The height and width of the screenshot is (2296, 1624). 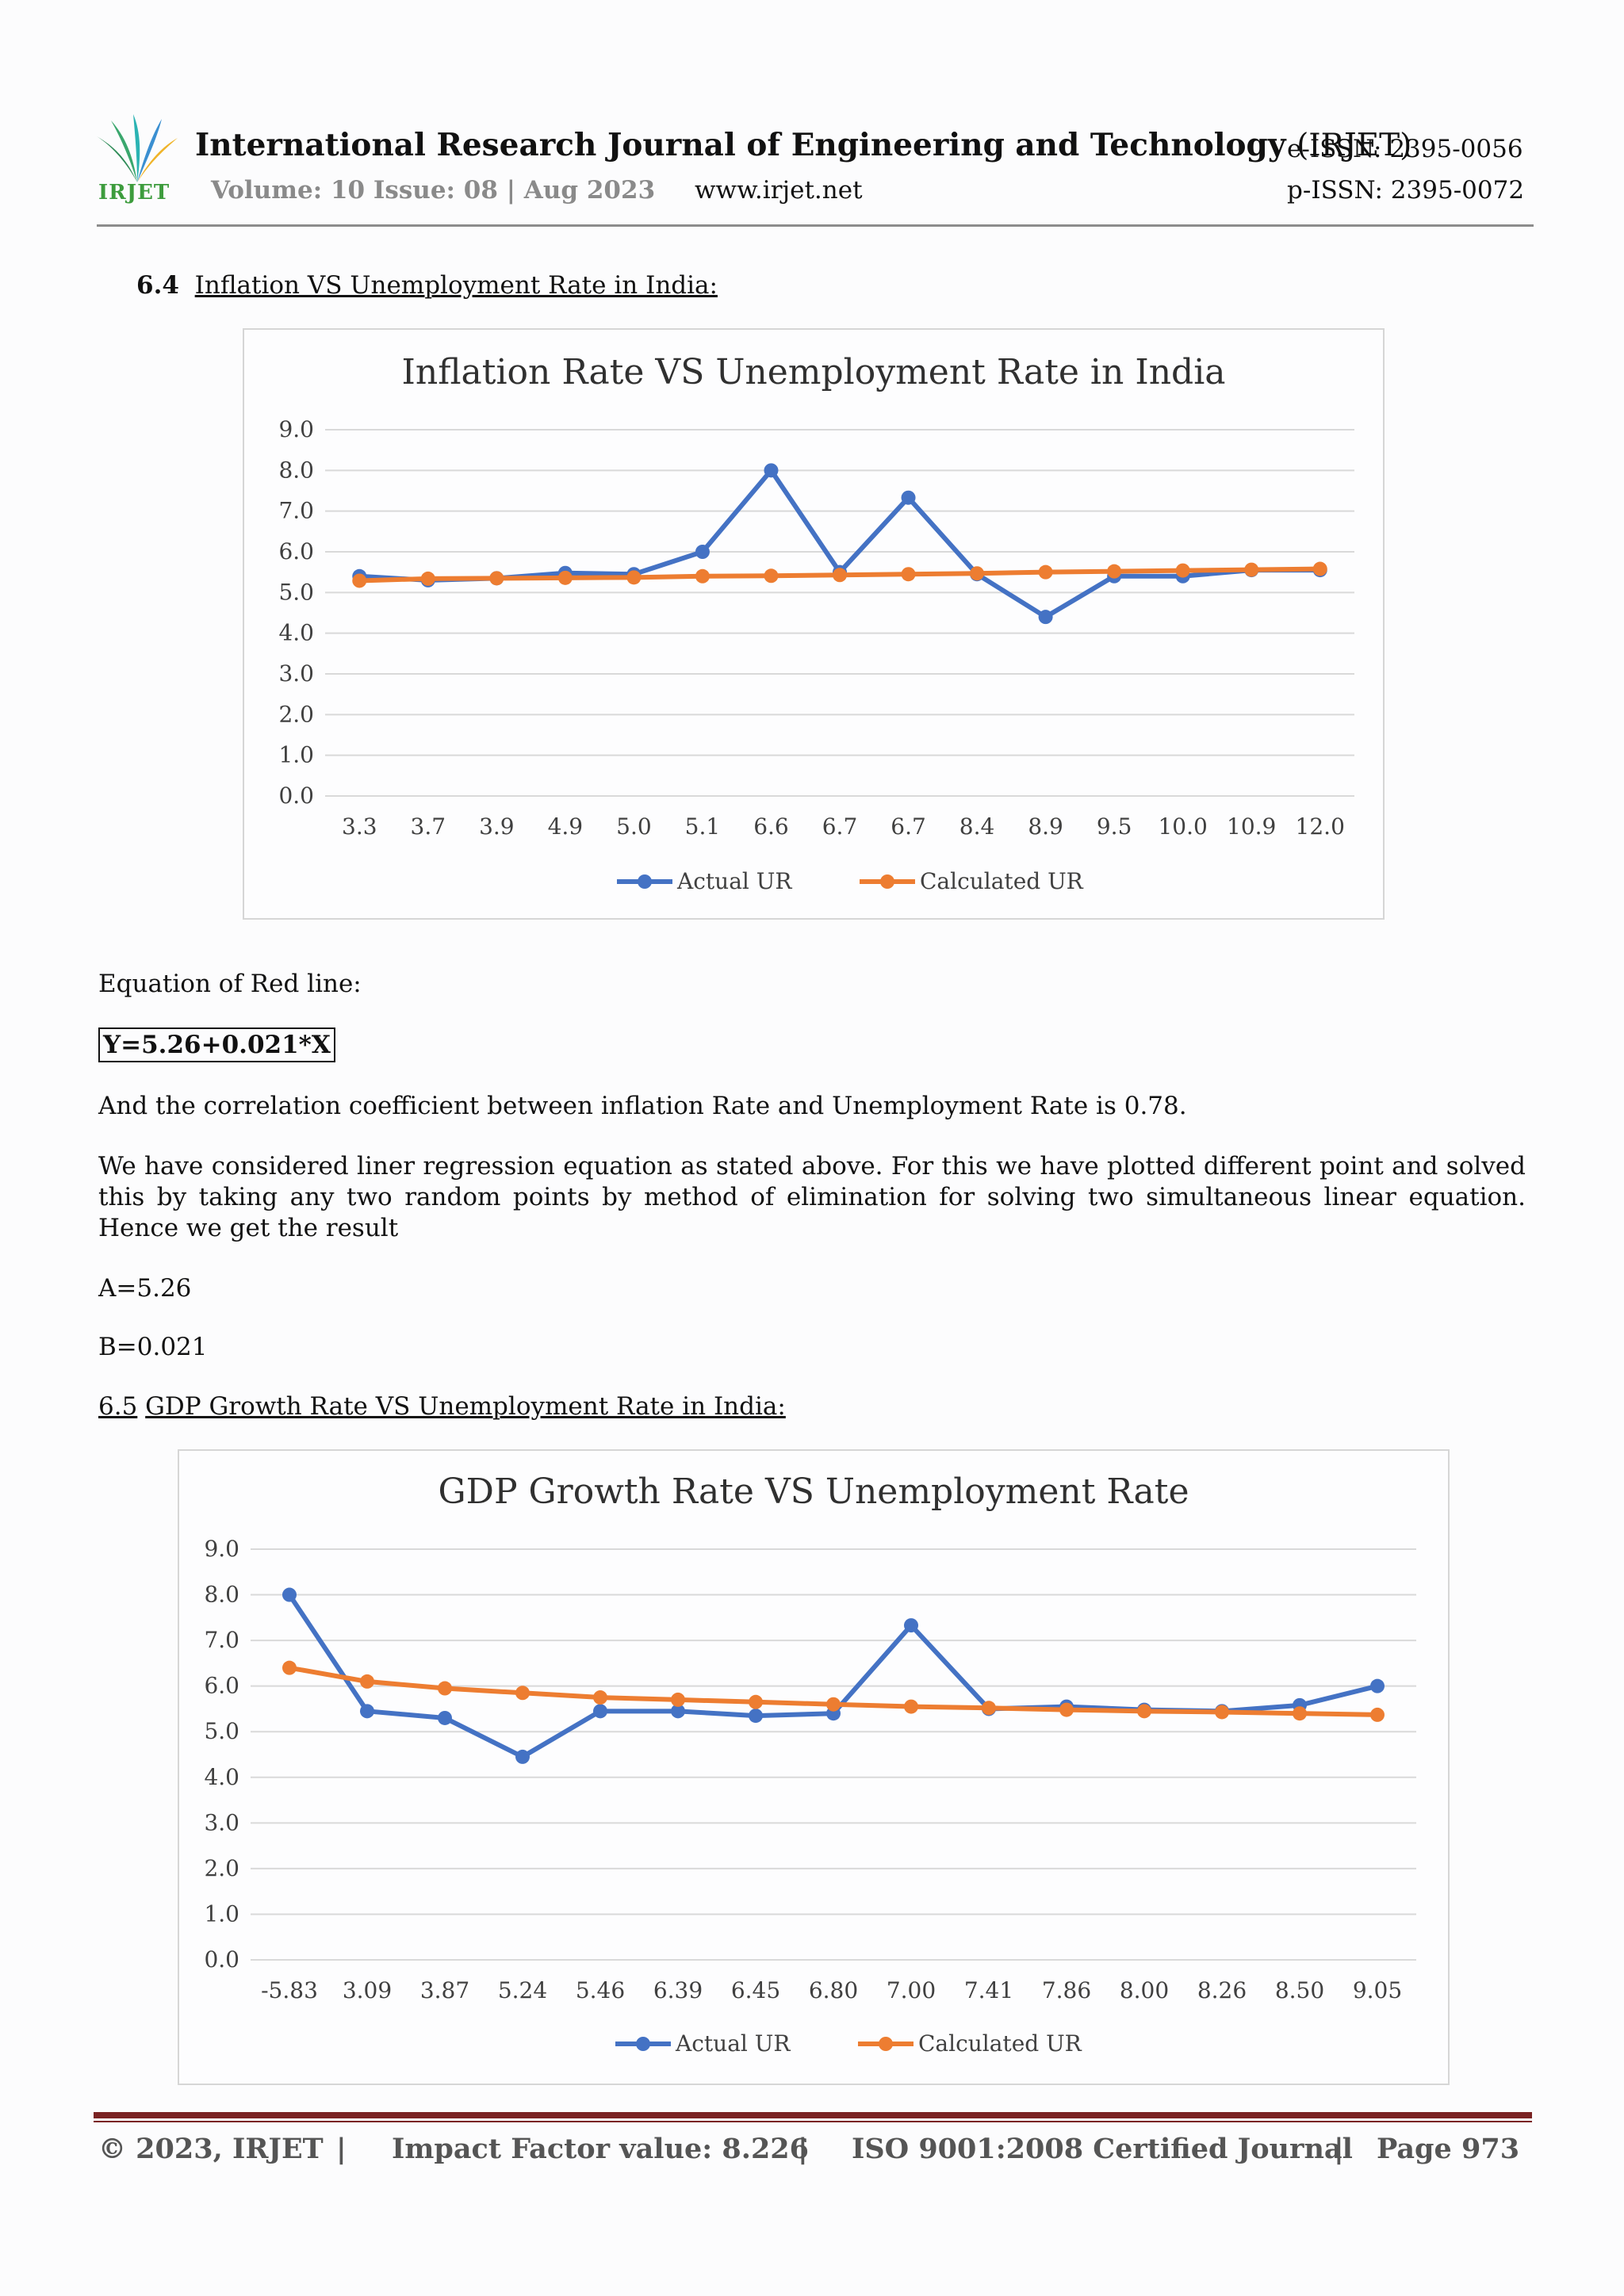 What do you see at coordinates (813, 2115) in the screenshot?
I see `footer-divider` at bounding box center [813, 2115].